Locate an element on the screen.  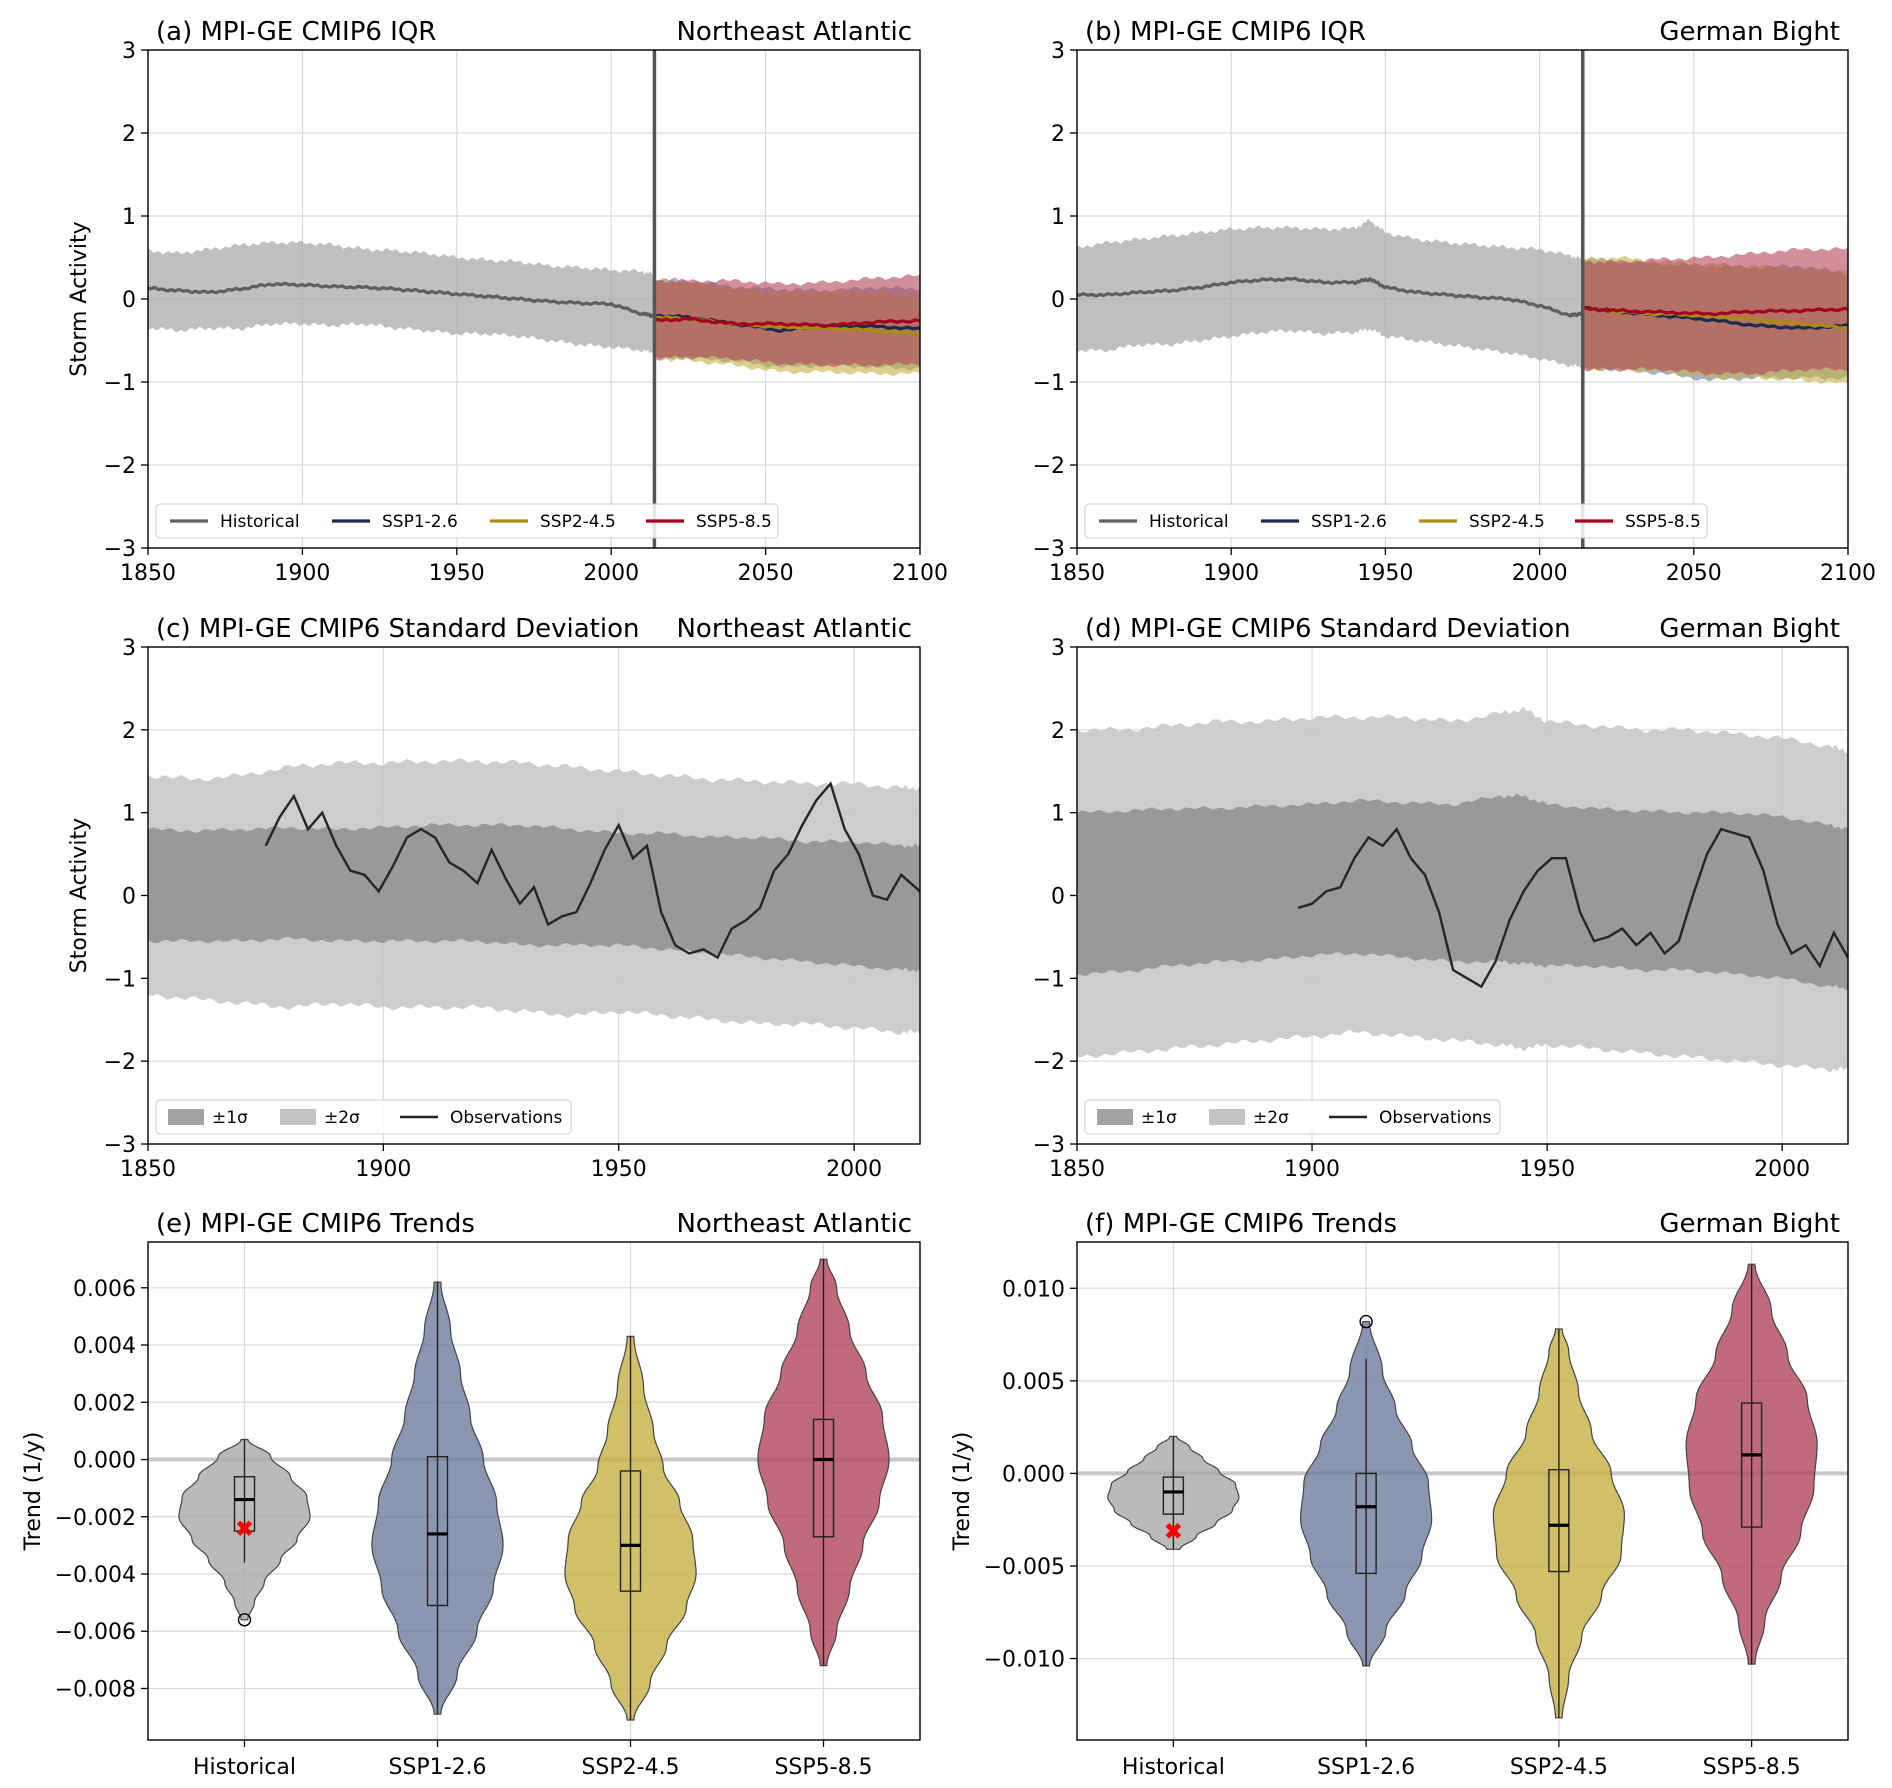
legend-box is located at coordinates (467, 521).